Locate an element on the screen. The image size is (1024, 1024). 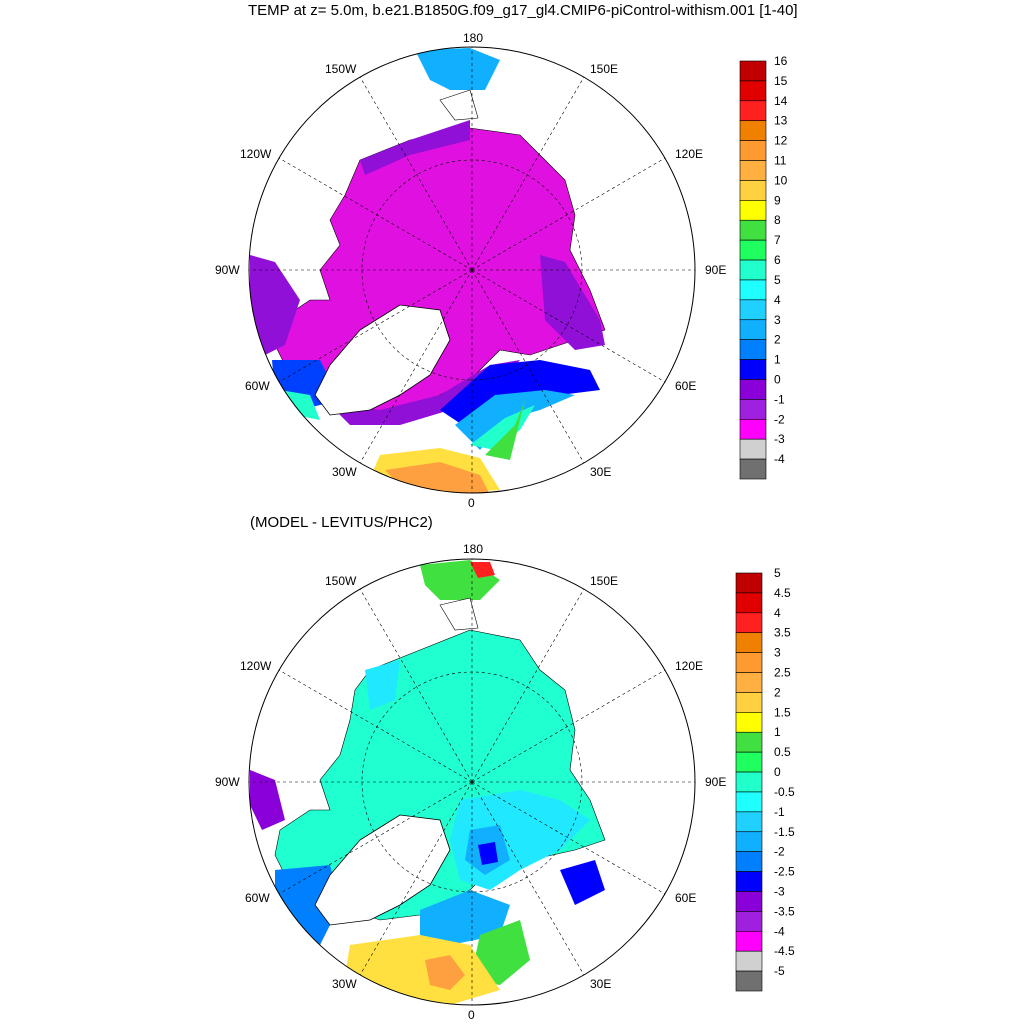
colorbar-tick-label: 3.5 is located at coordinates (782, 633).